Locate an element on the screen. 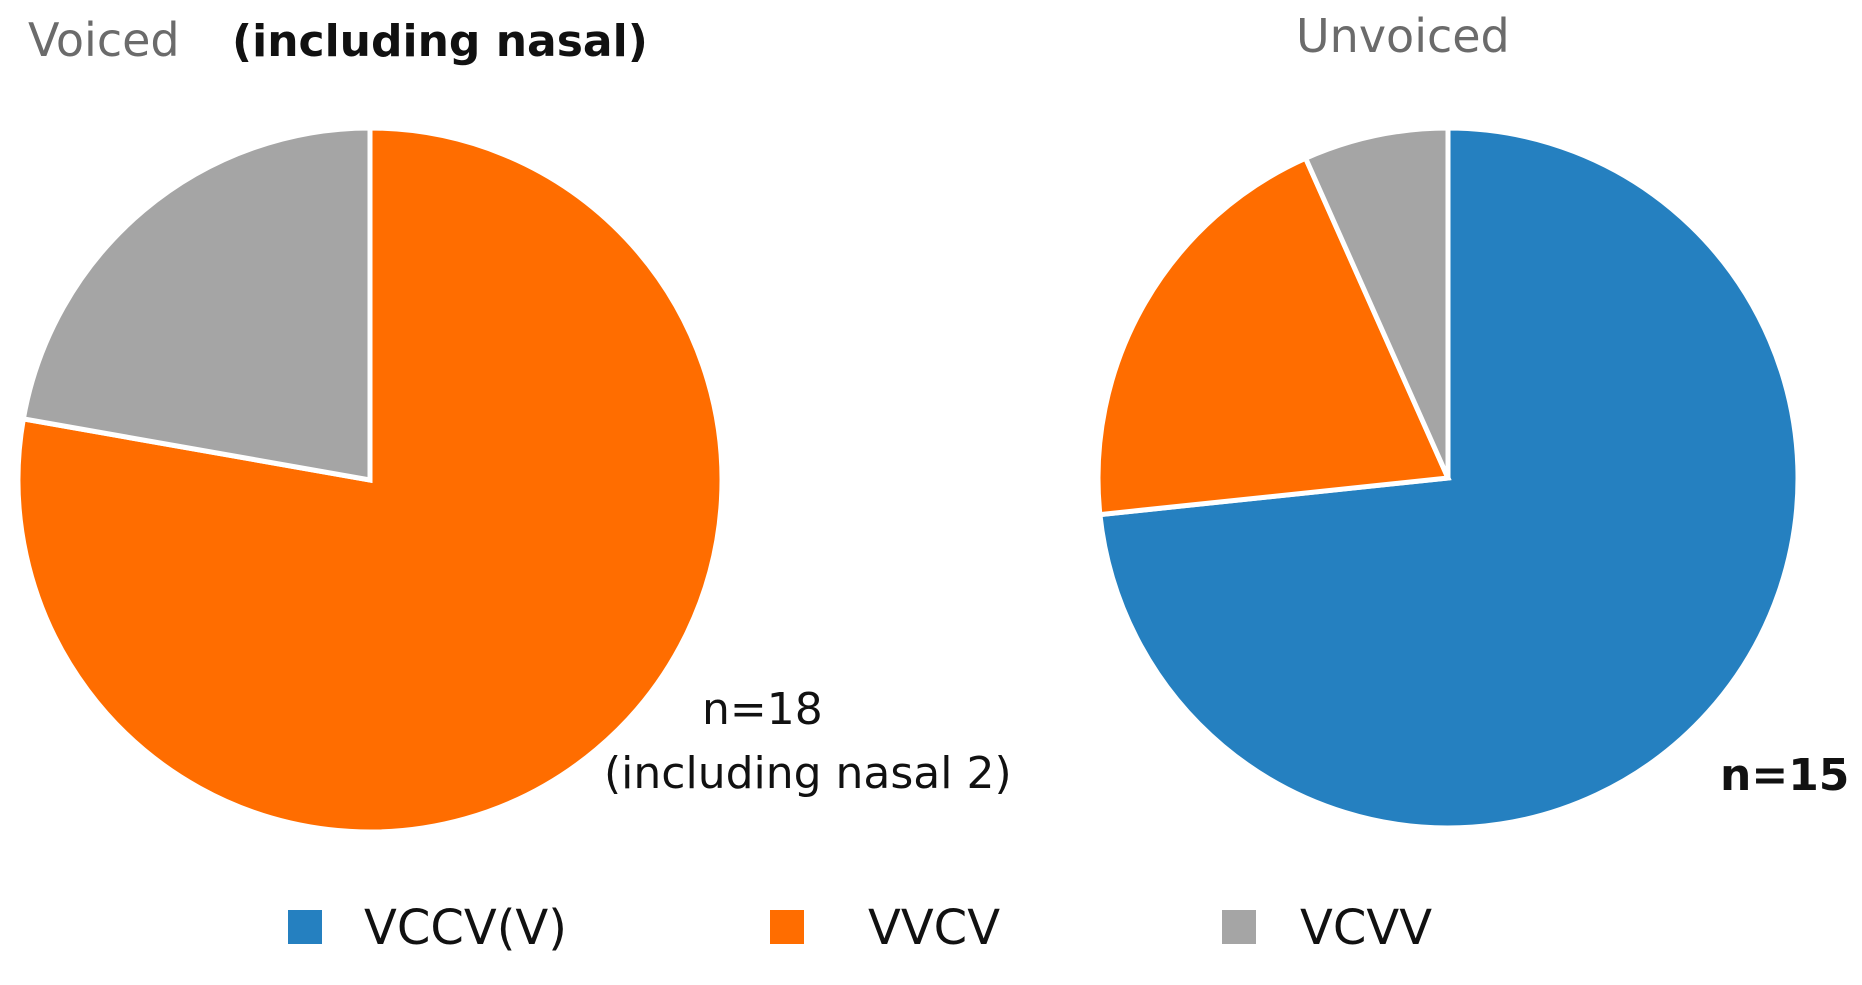  unvoiced-count-annotation: n=15 is located at coordinates (1784, 775).